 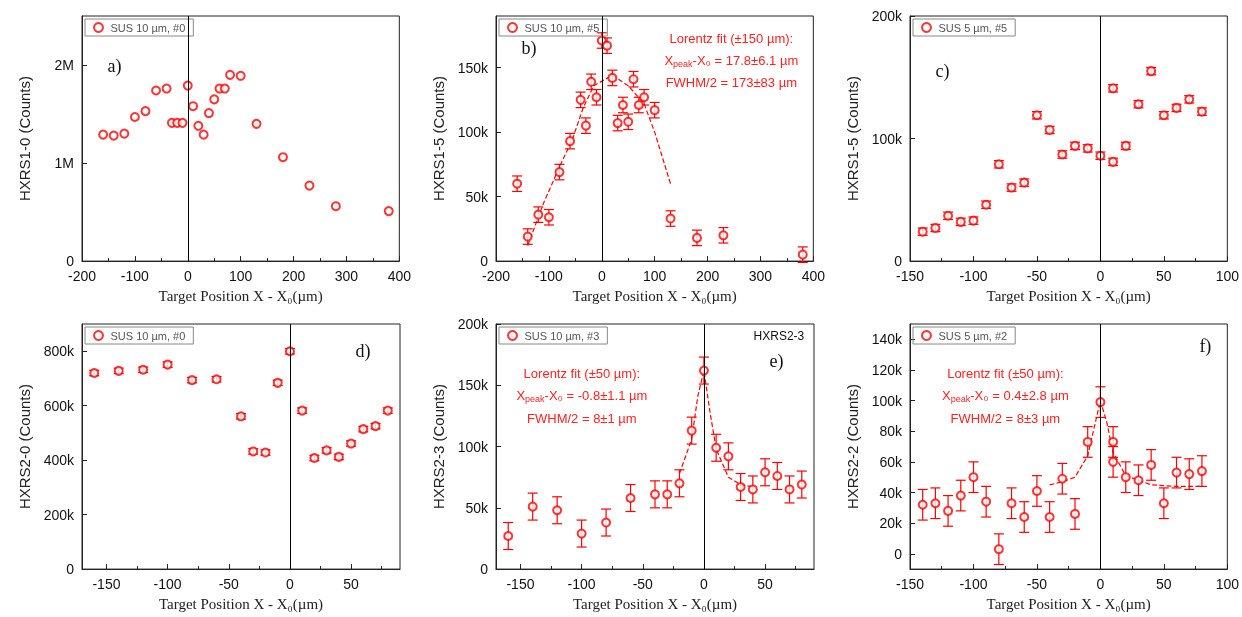 What do you see at coordinates (891, 461) in the screenshot?
I see `y-tick-label: 60k` at bounding box center [891, 461].